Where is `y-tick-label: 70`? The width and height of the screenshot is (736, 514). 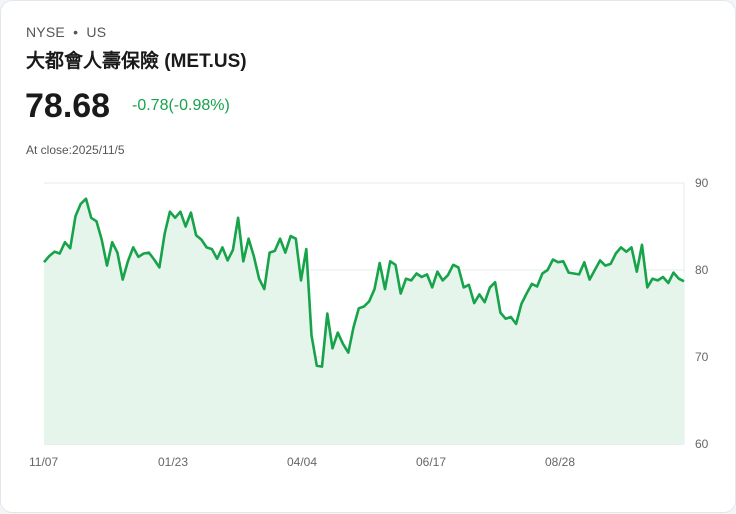
y-tick-label: 70 is located at coordinates (702, 357).